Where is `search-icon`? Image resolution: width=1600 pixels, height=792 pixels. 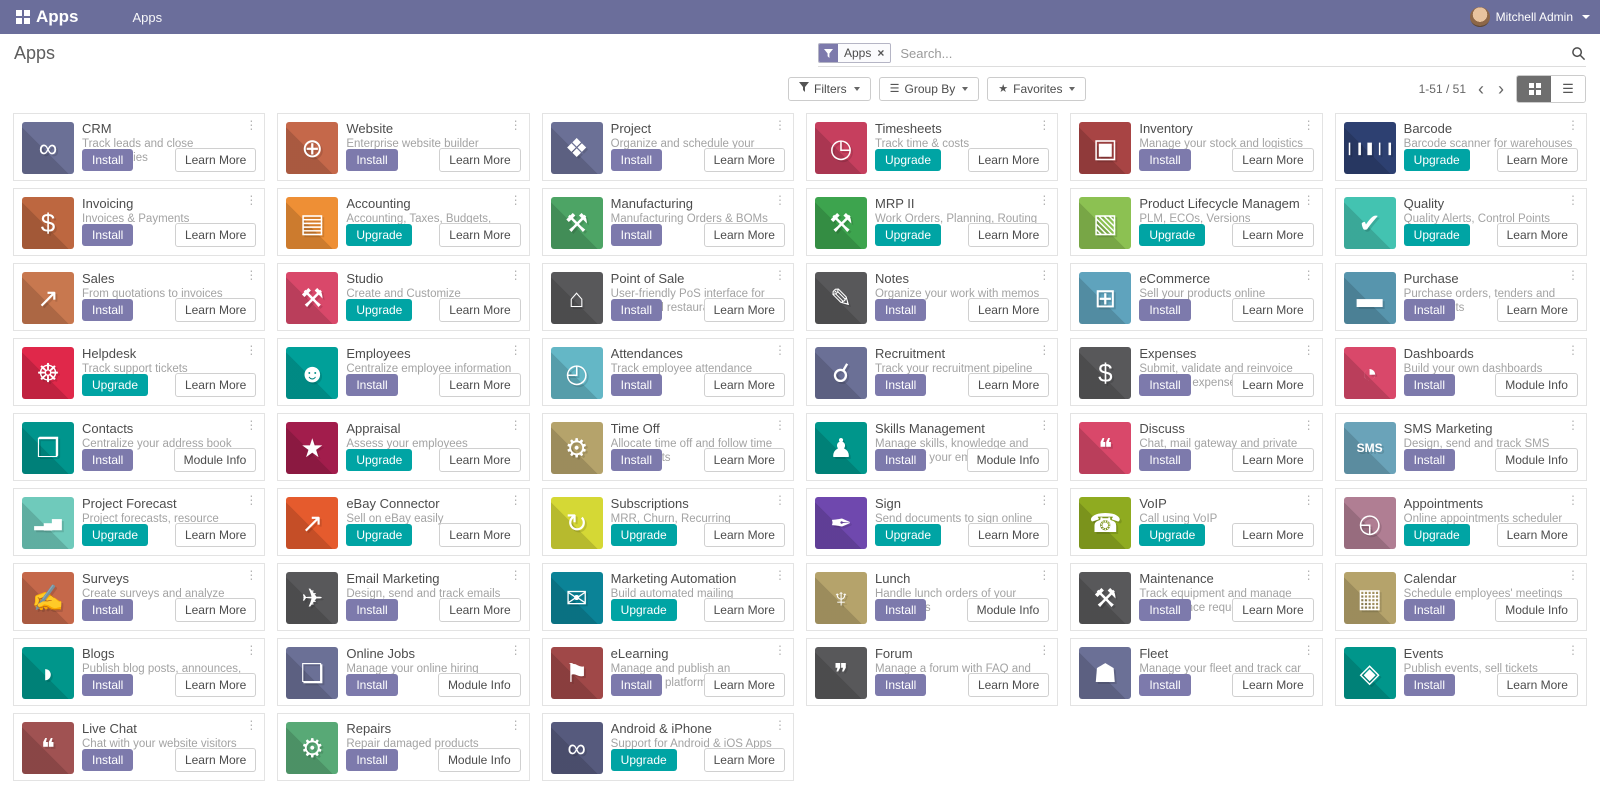
search-icon is located at coordinates (1578, 53).